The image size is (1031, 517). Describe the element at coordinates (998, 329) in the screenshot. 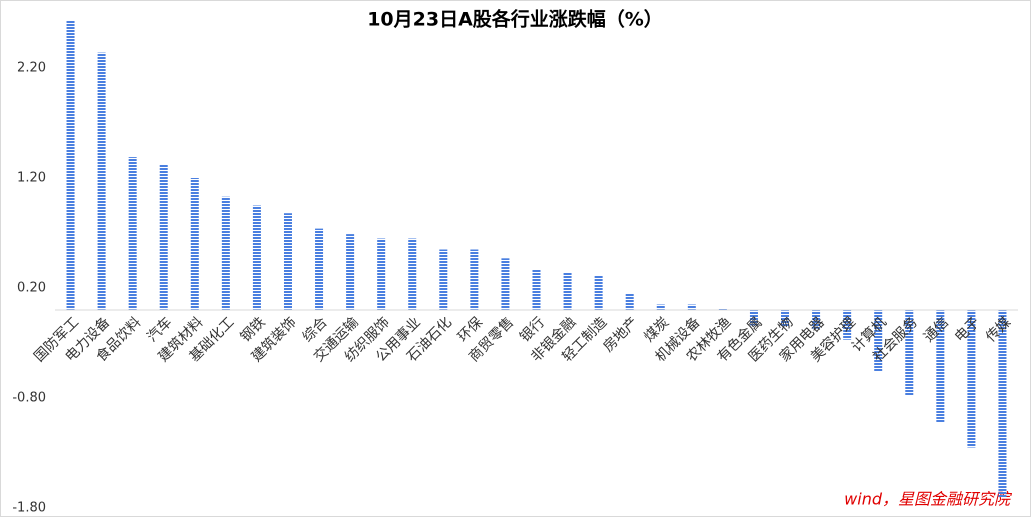

I see `x-tick-label: 传媒` at that location.